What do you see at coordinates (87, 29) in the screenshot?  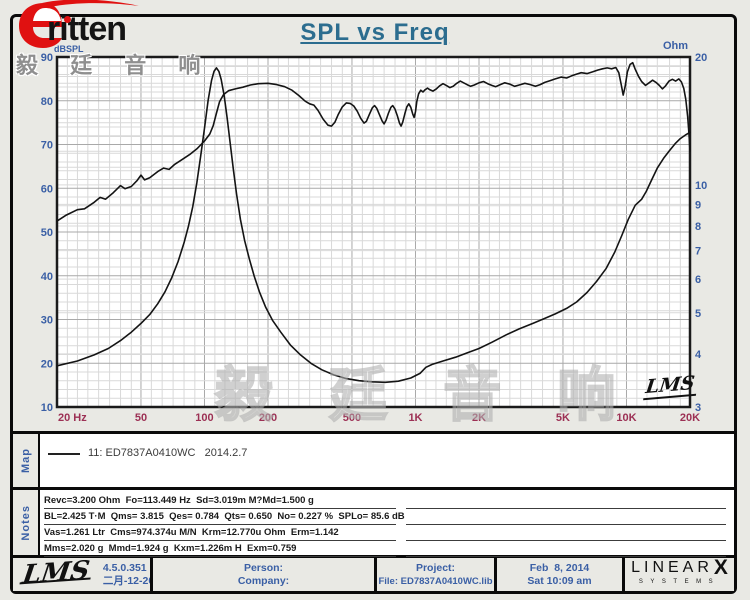 I see `brand-logo-text: ritten` at bounding box center [87, 29].